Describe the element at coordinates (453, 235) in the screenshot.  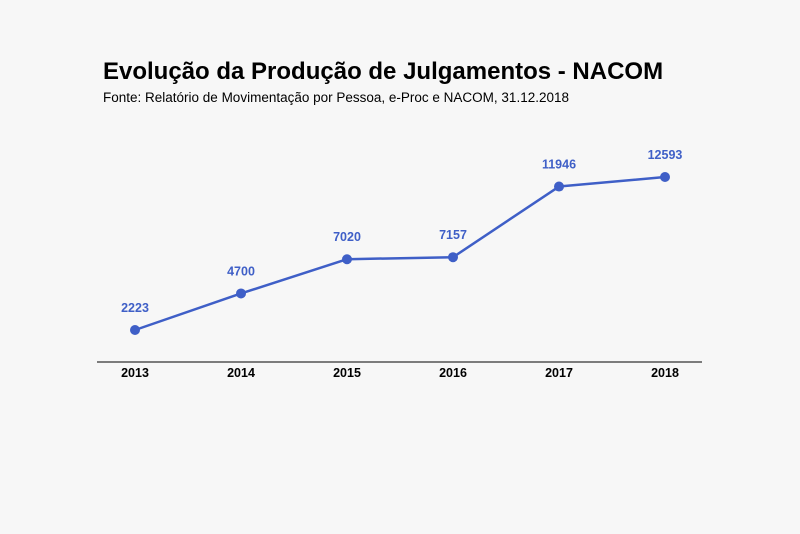
I see `data-label: 7157` at that location.